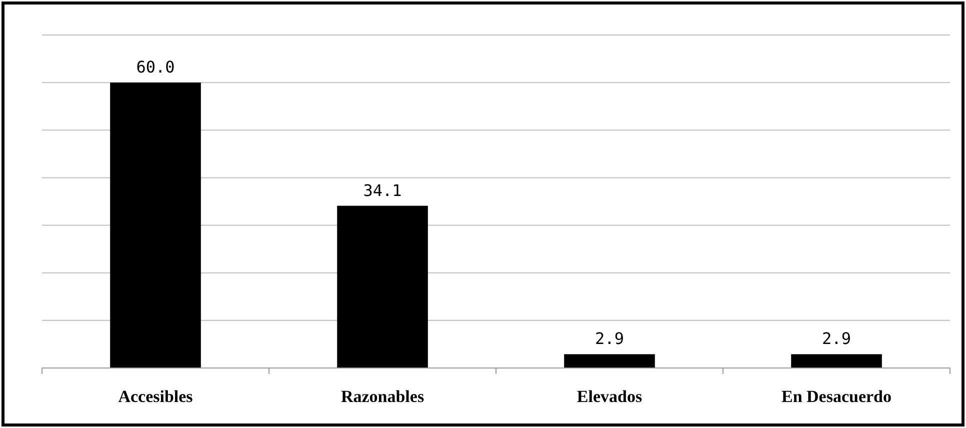 This screenshot has height=428, width=966. Describe the element at coordinates (155, 67) in the screenshot. I see `data-label: 60.0` at that location.